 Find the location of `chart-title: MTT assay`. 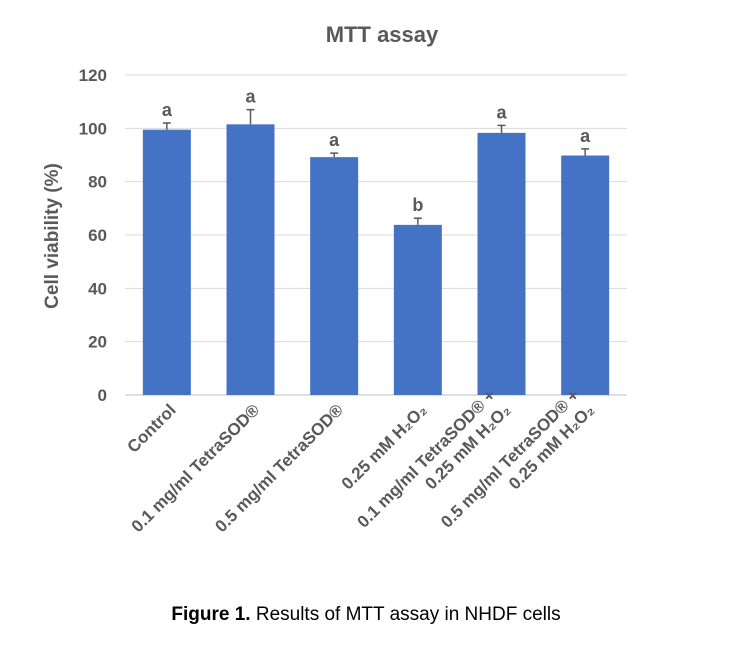

chart-title: MTT assay is located at coordinates (382, 34).